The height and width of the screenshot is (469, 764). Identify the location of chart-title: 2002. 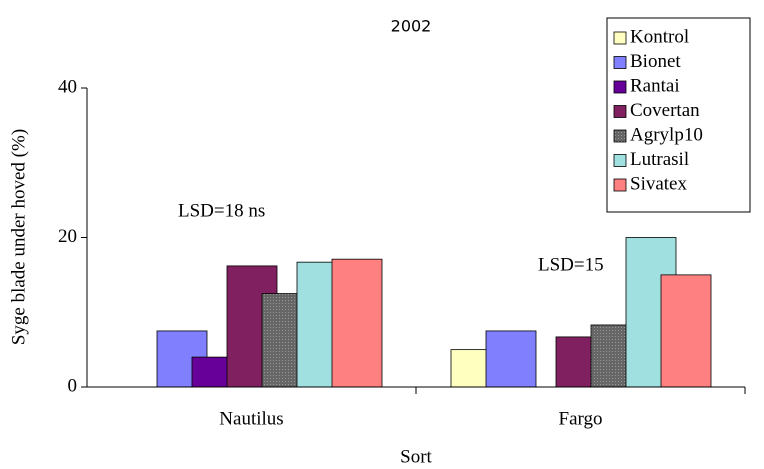
(411, 26).